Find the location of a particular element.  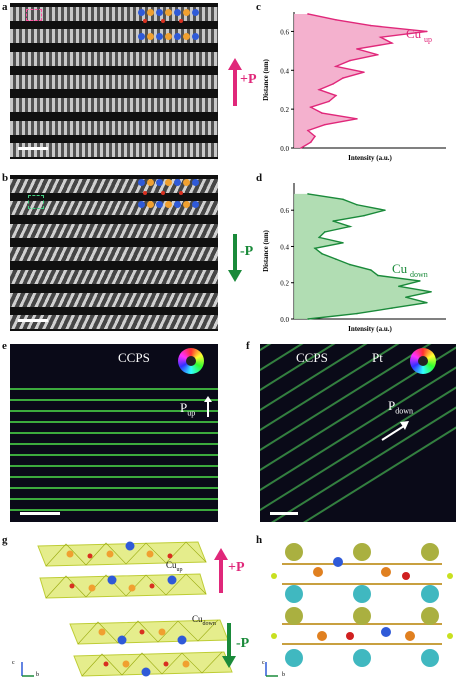

profile-area is located at coordinates (363, 256).